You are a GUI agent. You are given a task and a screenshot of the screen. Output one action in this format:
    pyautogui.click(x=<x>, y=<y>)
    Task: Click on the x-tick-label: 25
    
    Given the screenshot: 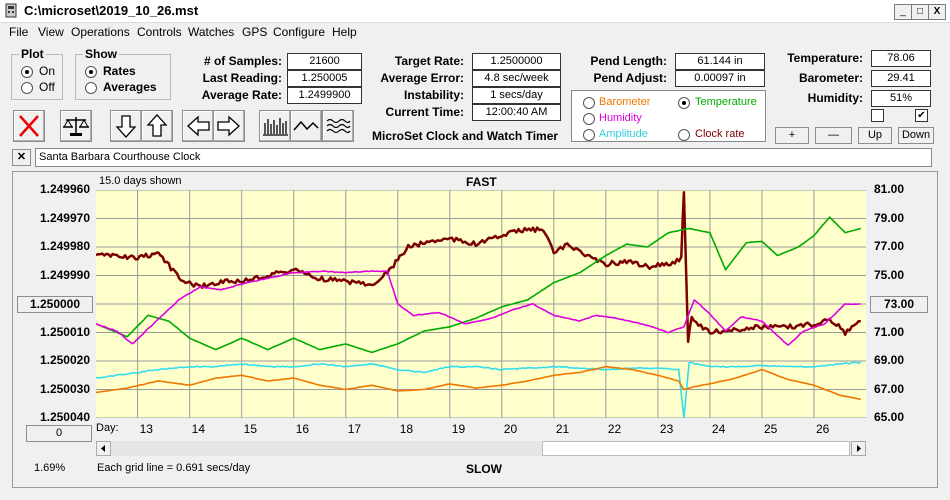 What is the action you would take?
    pyautogui.click(x=770, y=429)
    